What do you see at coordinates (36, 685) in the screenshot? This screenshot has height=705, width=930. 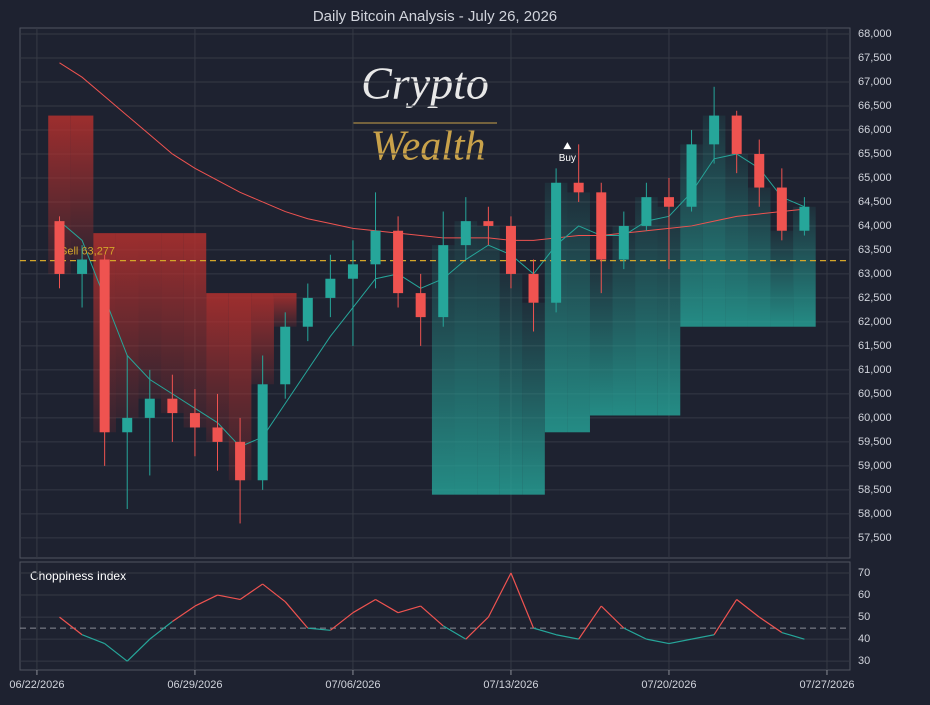 I see `x-tick-label: 06/22/2026` at bounding box center [36, 685].